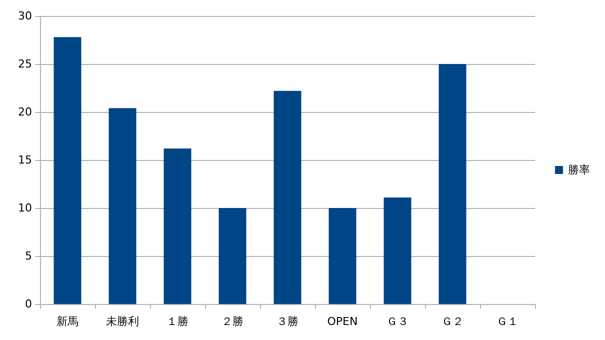 This screenshot has width=605, height=340. Describe the element at coordinates (25, 112) in the screenshot. I see `y-tick-label: 20` at that location.